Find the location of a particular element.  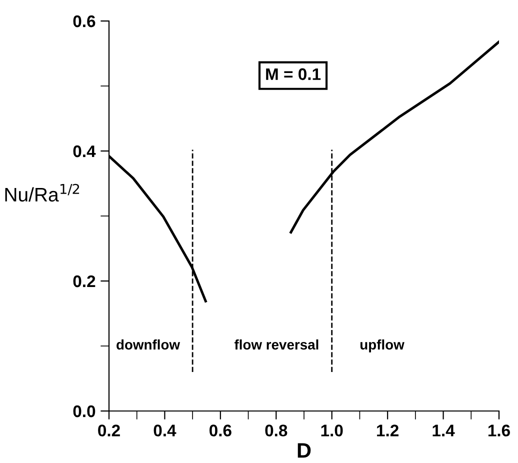

x-tick-label: 0.6 is located at coordinates (221, 430).